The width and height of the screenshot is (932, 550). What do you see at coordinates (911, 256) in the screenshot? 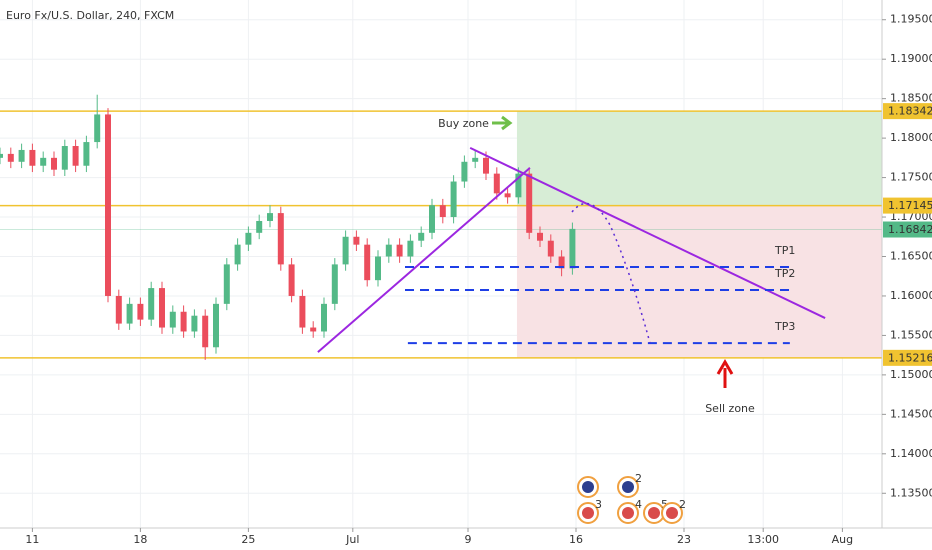
I see `y-tick-label: 1.16500` at bounding box center [911, 256].